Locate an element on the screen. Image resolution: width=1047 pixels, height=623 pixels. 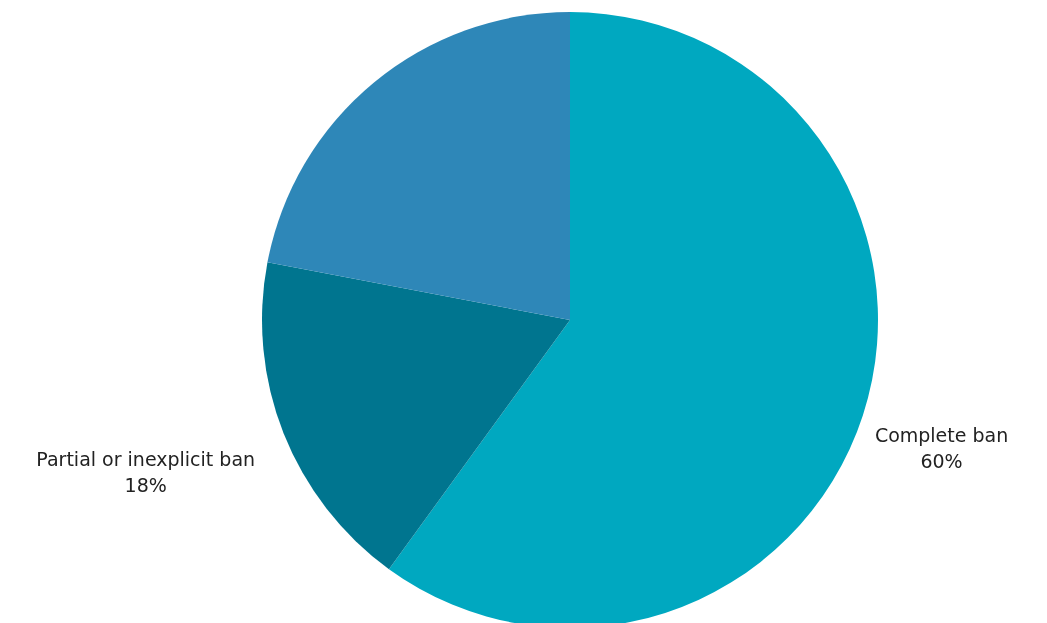
data-label: 60% is located at coordinates (941, 461).